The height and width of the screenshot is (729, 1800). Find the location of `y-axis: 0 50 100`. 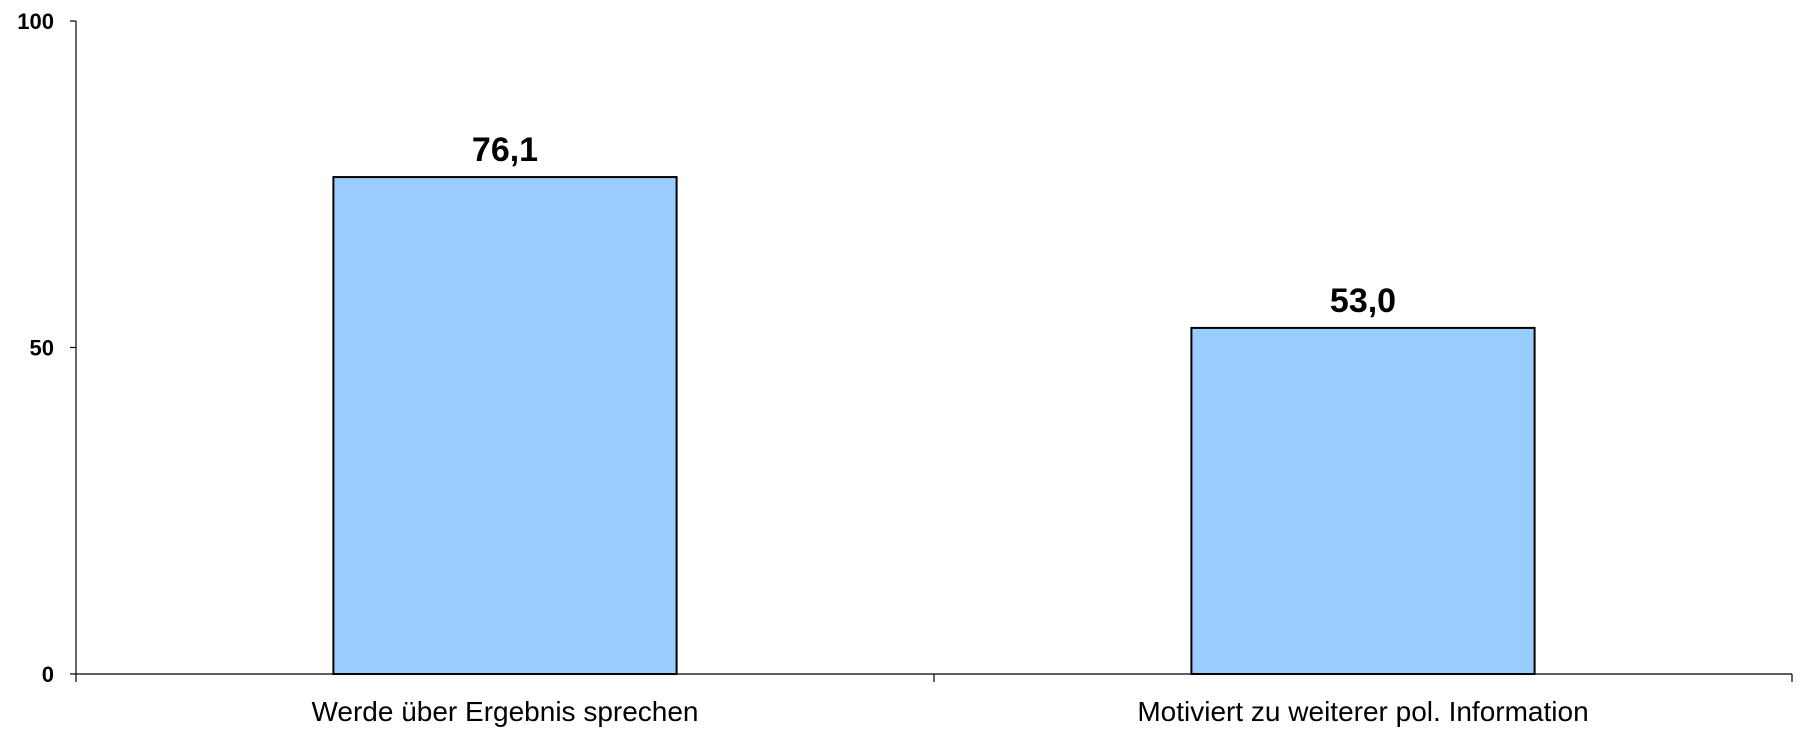

y-axis: 0 50 100 is located at coordinates (47, 348).